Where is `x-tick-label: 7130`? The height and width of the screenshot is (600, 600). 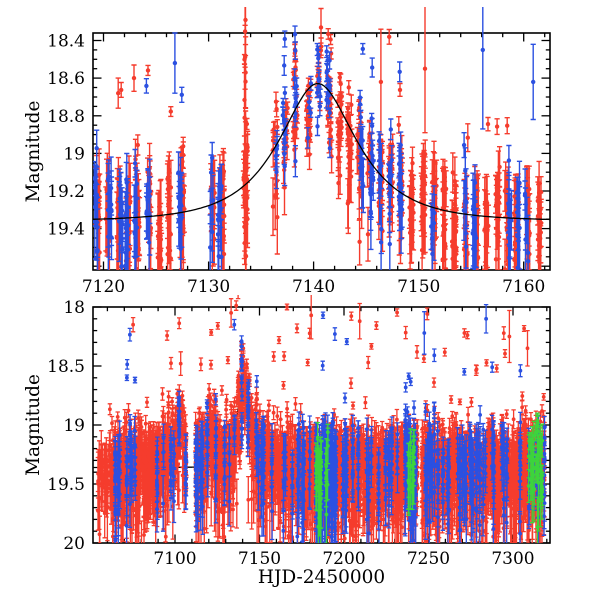 x-tick-label: 7130 is located at coordinates (208, 287).